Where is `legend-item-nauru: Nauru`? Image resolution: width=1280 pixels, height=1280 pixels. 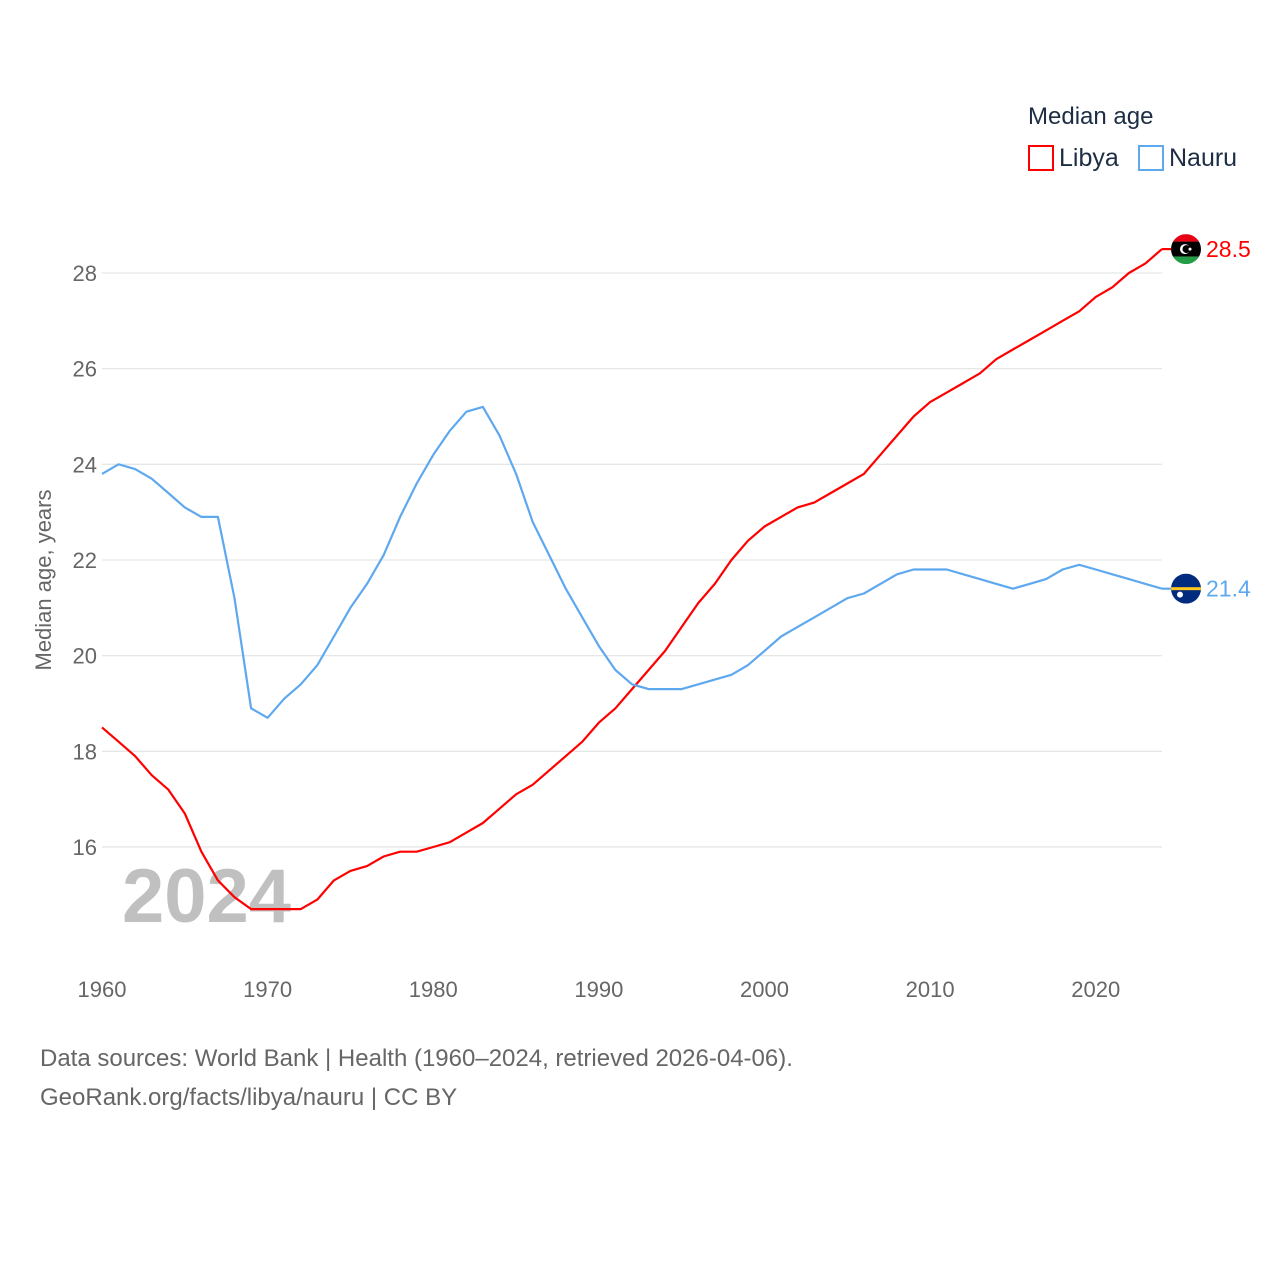 legend-item-nauru: Nauru is located at coordinates (1187, 158).